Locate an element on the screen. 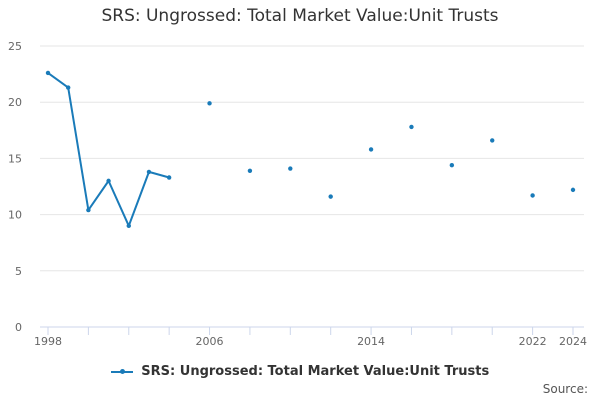 This screenshot has height=400, width=600. y-tick-label: 20 is located at coordinates (15, 102).